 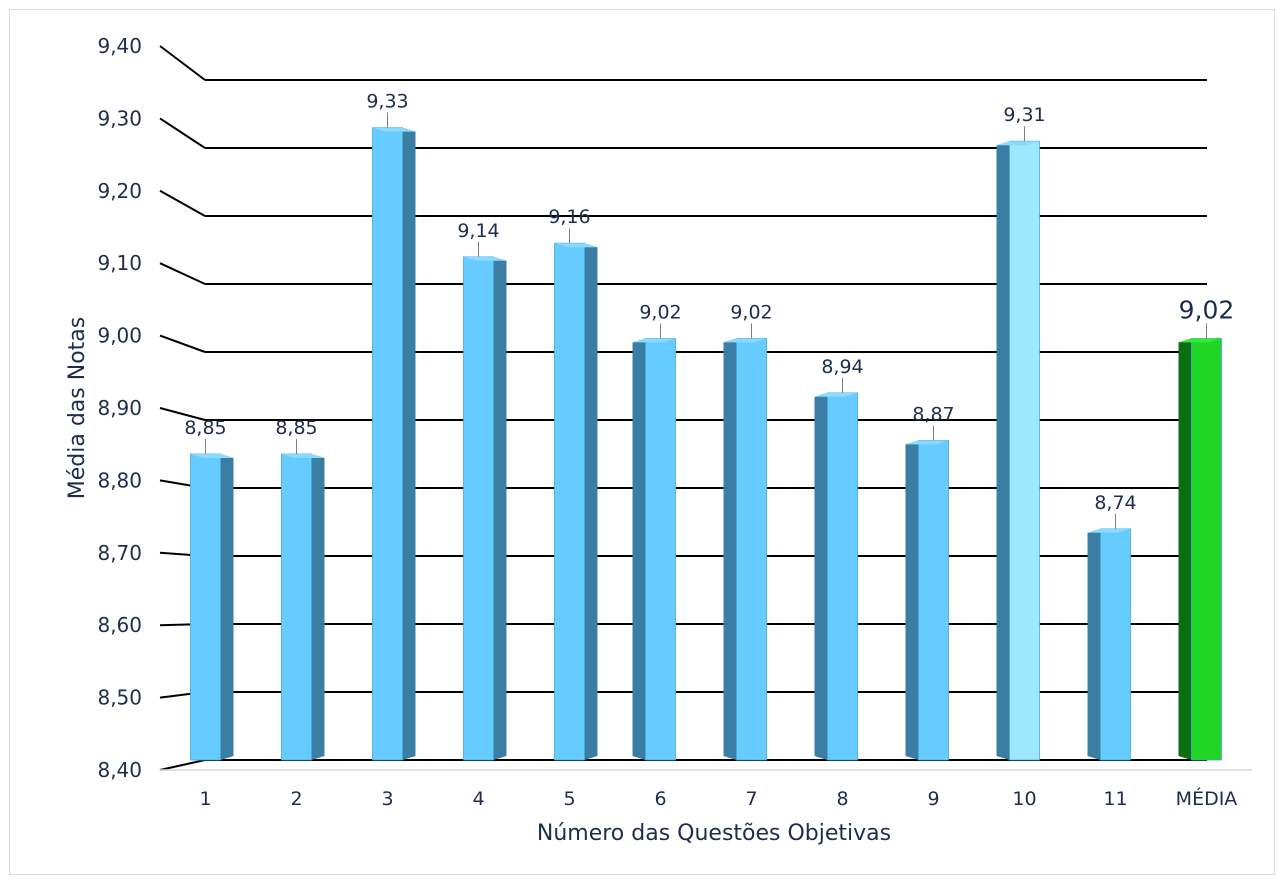 I want to click on y-tick-label: 8,50, so click(x=119, y=698).